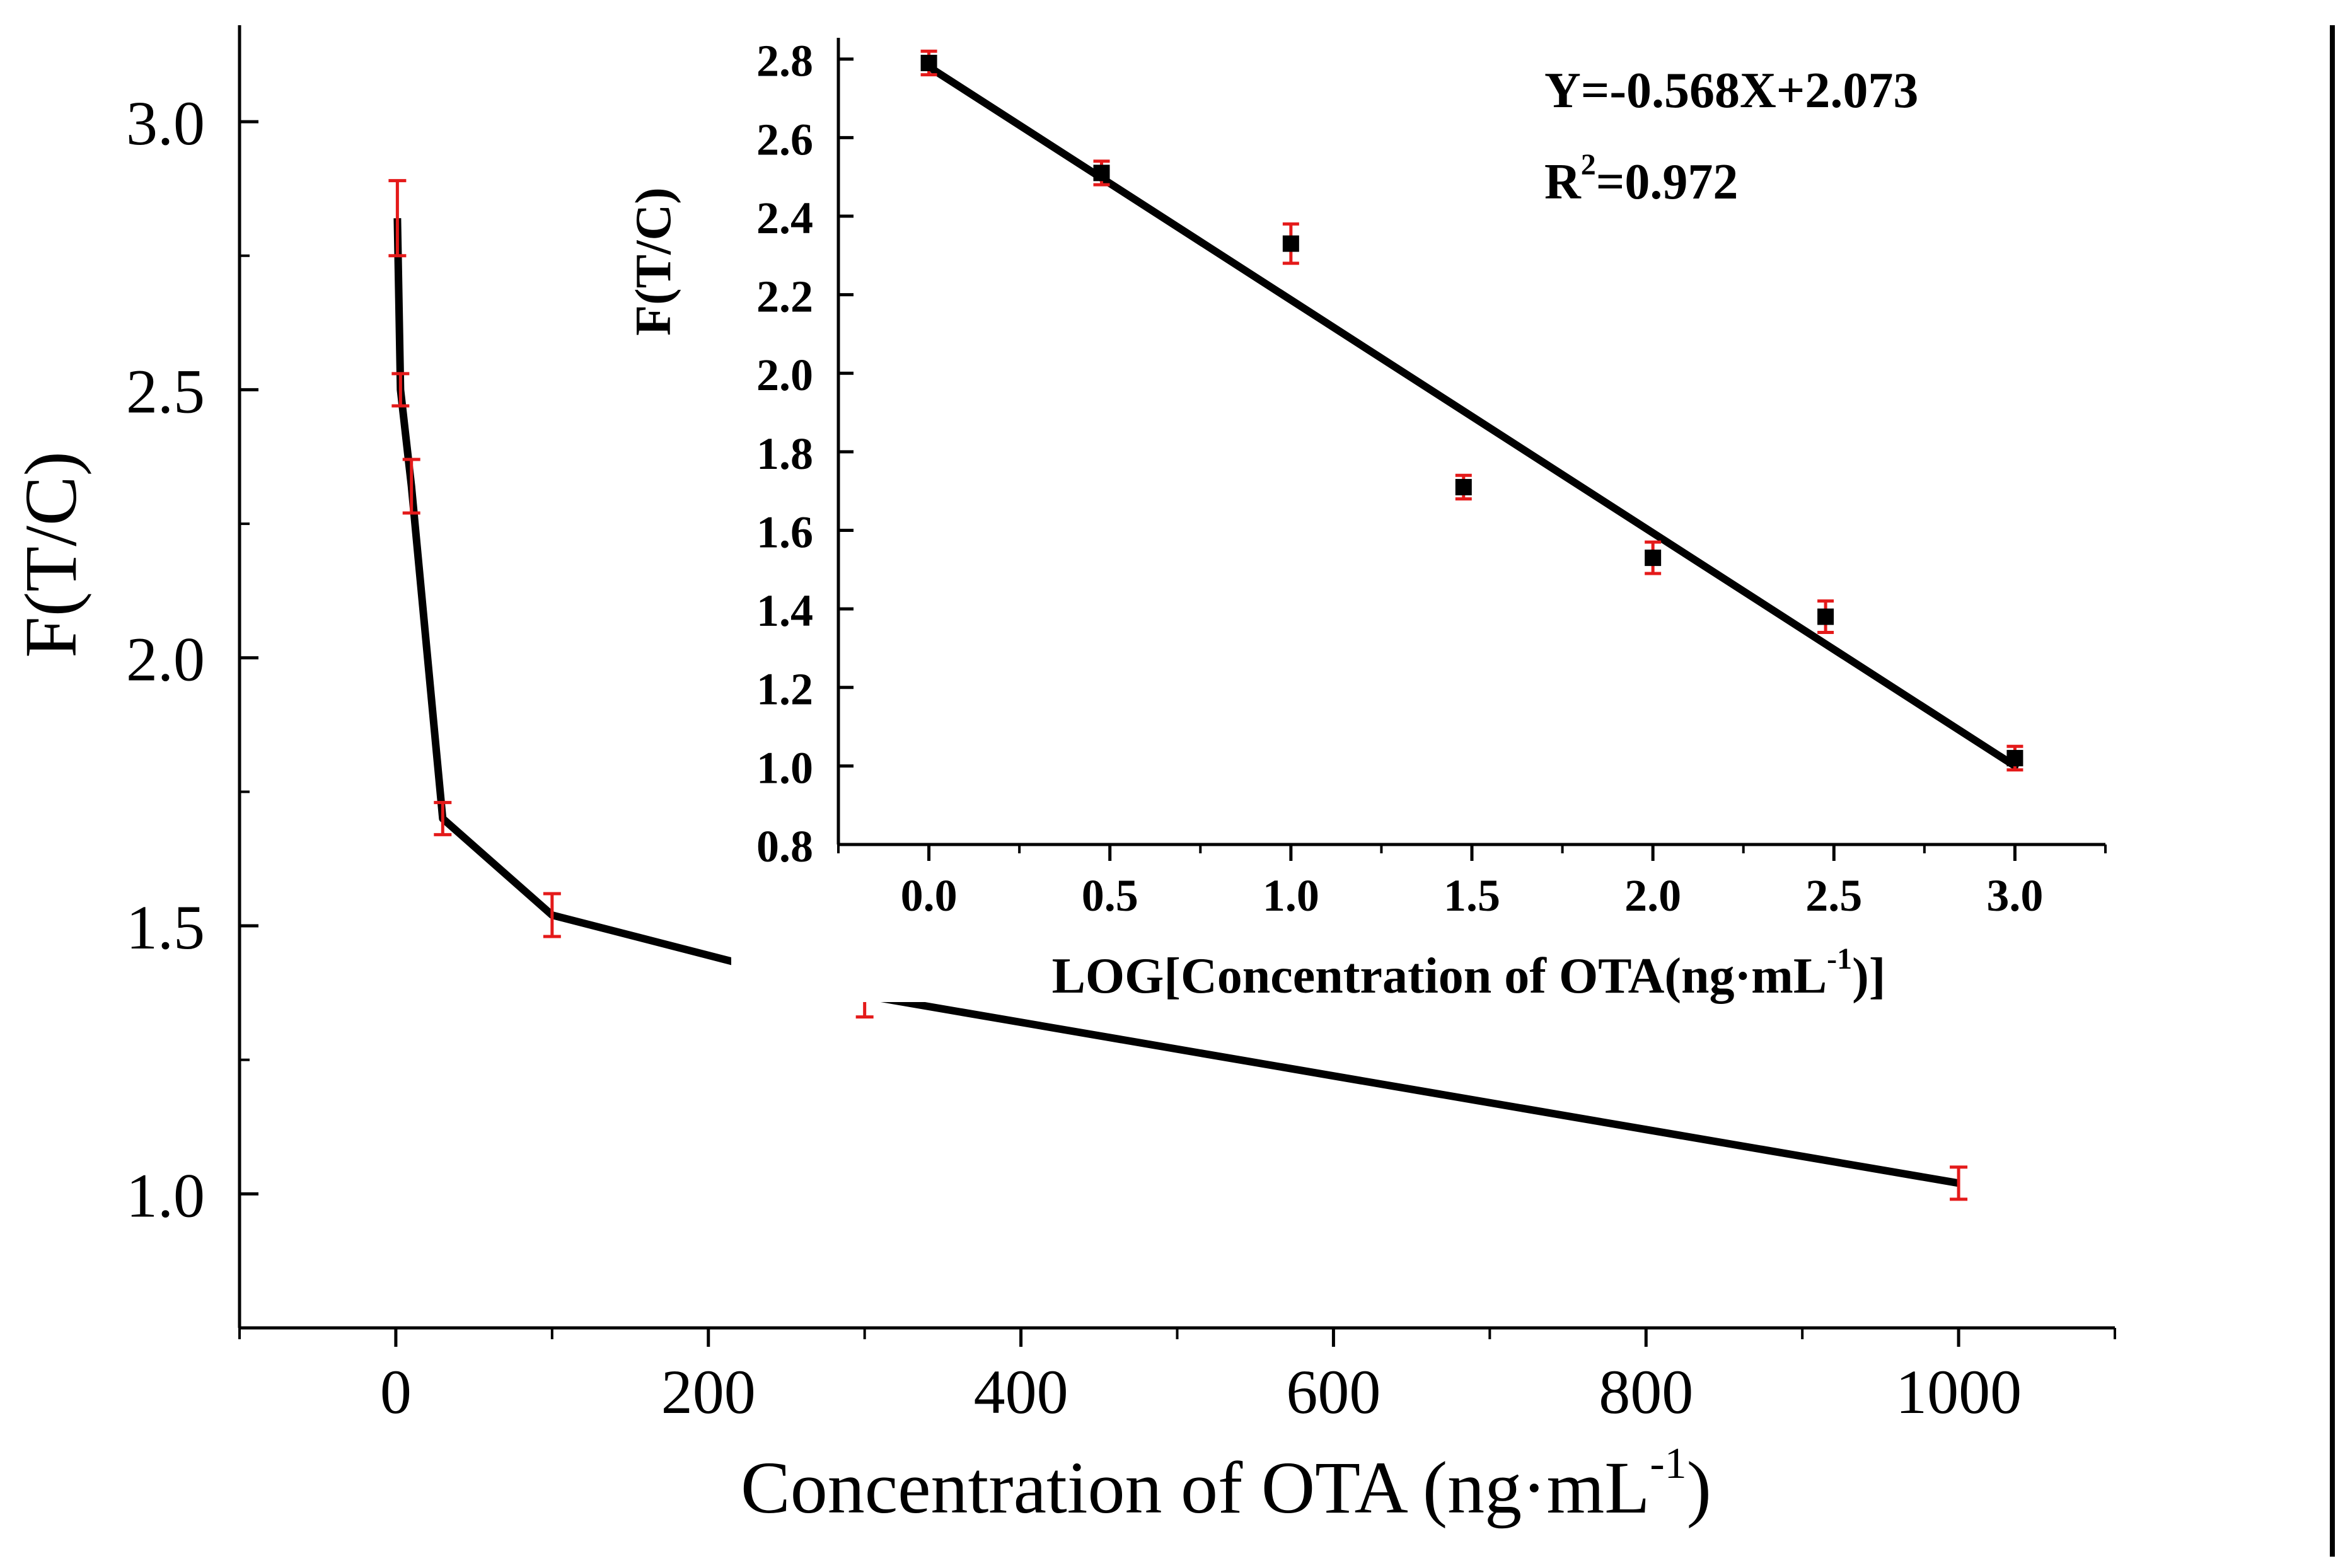 This screenshot has width=2350, height=1568. I want to click on inset-y-tick-label: 2.8, so click(784, 61).